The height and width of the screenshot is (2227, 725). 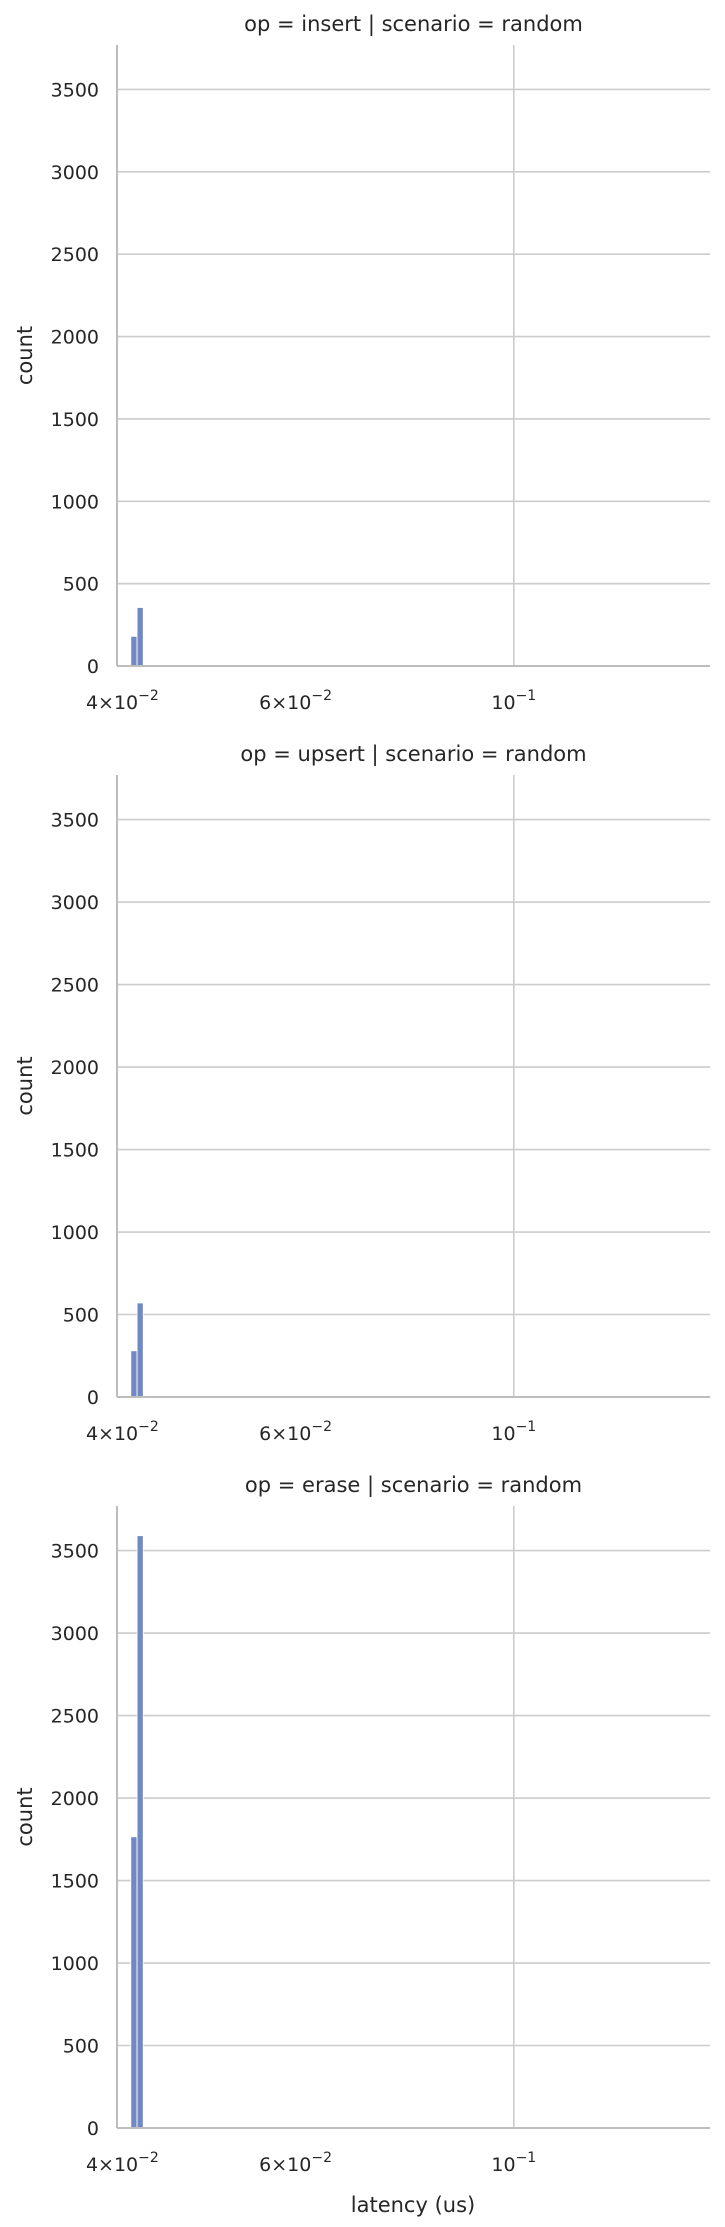 What do you see at coordinates (413, 24) in the screenshot?
I see `panel-title: op = insert | scenario = random` at bounding box center [413, 24].